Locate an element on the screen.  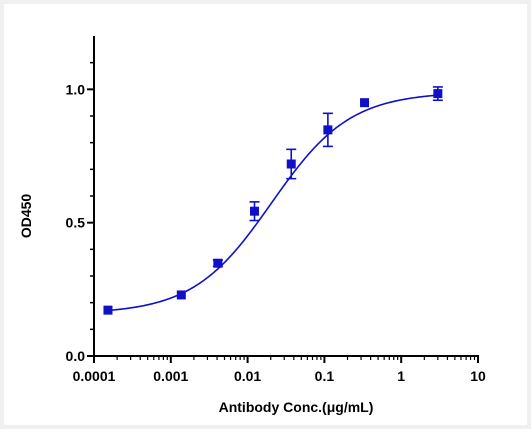
x-tick-label: 0.0001 is located at coordinates (94, 376).